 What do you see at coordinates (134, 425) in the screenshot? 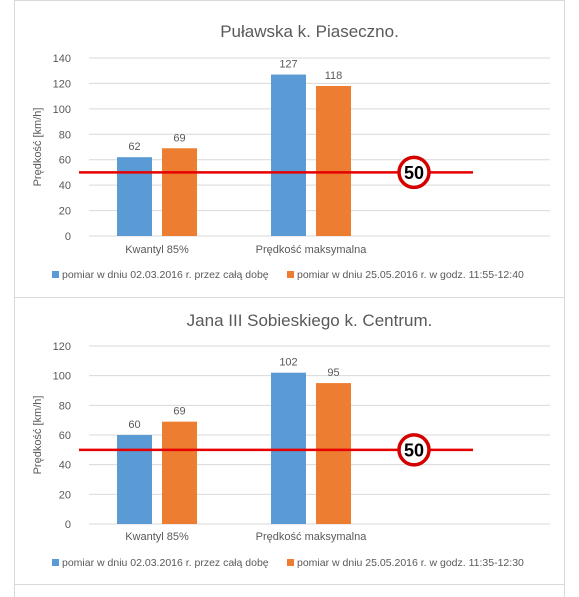
I see `data-label: 60` at bounding box center [134, 425].